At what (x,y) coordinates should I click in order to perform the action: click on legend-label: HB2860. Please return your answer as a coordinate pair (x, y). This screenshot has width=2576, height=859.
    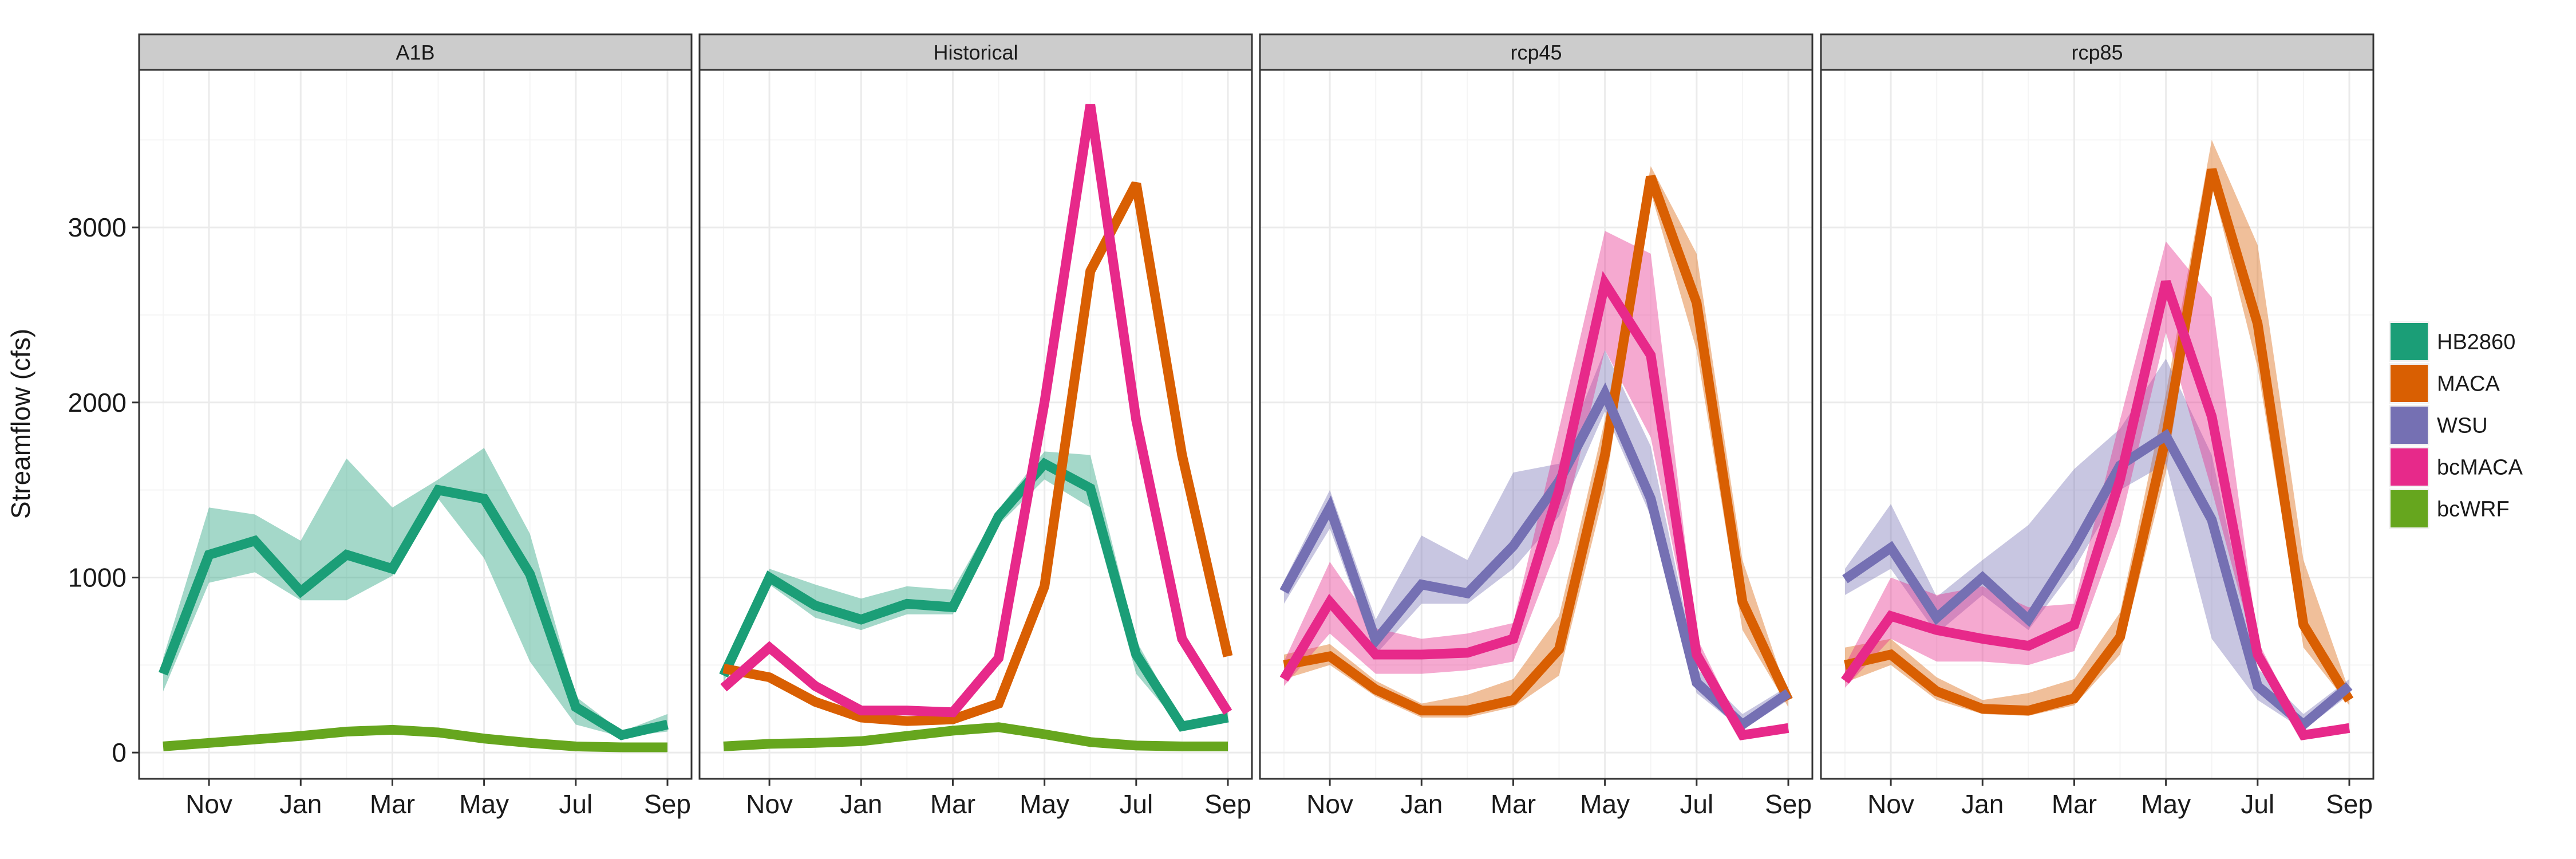
    Looking at the image, I should click on (2476, 342).